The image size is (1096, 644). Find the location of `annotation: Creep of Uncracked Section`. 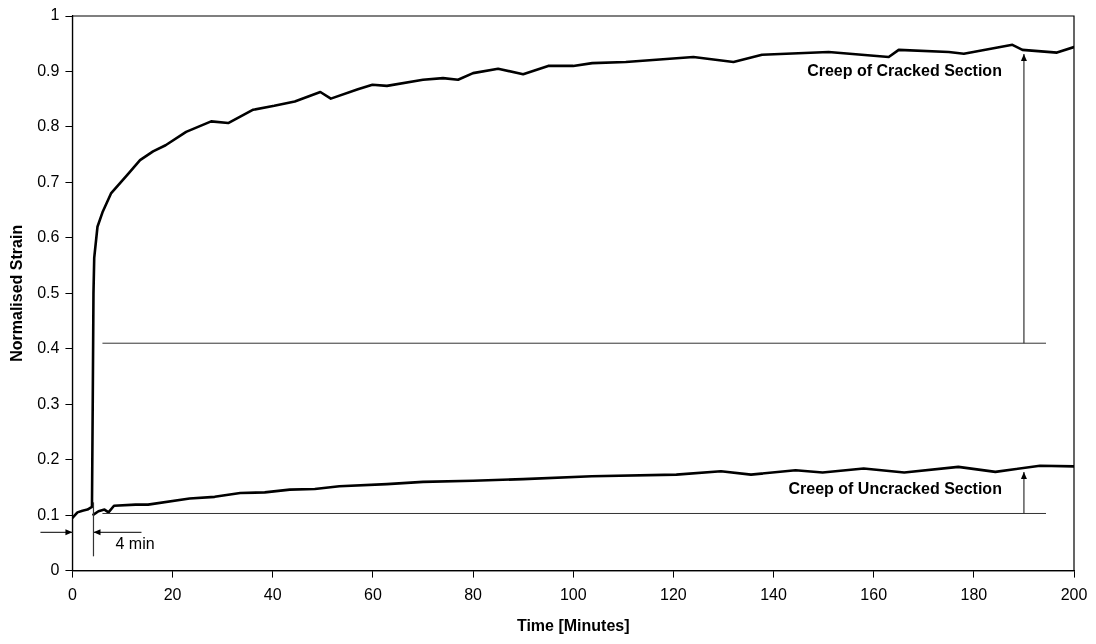

annotation: Creep of Uncracked Section is located at coordinates (895, 489).